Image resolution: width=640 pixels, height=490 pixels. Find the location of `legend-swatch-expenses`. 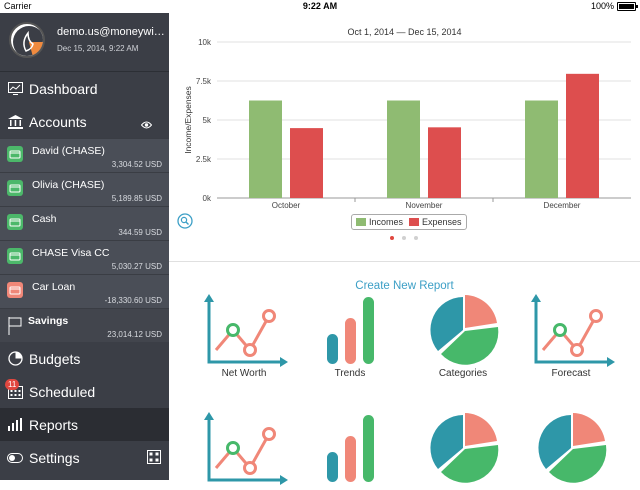

legend-swatch-expenses is located at coordinates (414, 222).